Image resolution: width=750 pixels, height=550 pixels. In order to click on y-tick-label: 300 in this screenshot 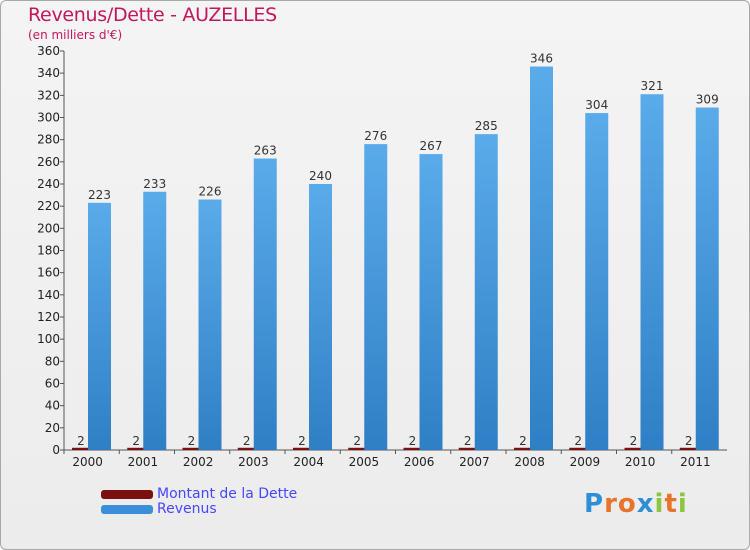, I will do `click(48, 118)`.